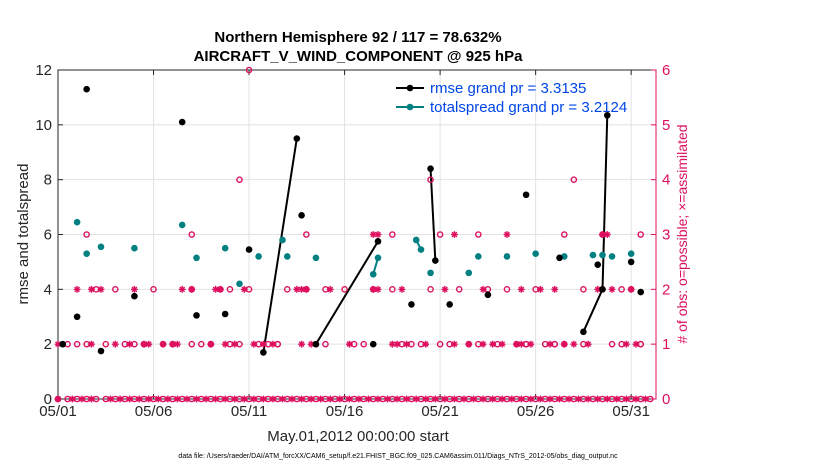  Describe the element at coordinates (508, 88) in the screenshot. I see `legend-label: rmse grand pr = 3.3135` at that location.